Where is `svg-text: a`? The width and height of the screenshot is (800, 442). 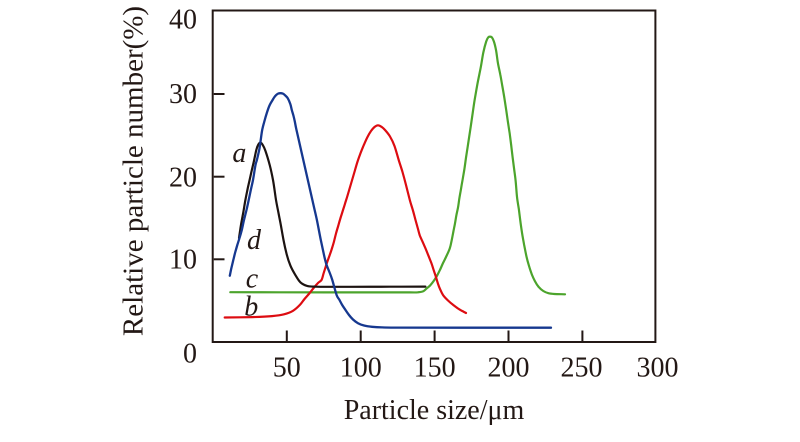 svg-text: a is located at coordinates (239, 153).